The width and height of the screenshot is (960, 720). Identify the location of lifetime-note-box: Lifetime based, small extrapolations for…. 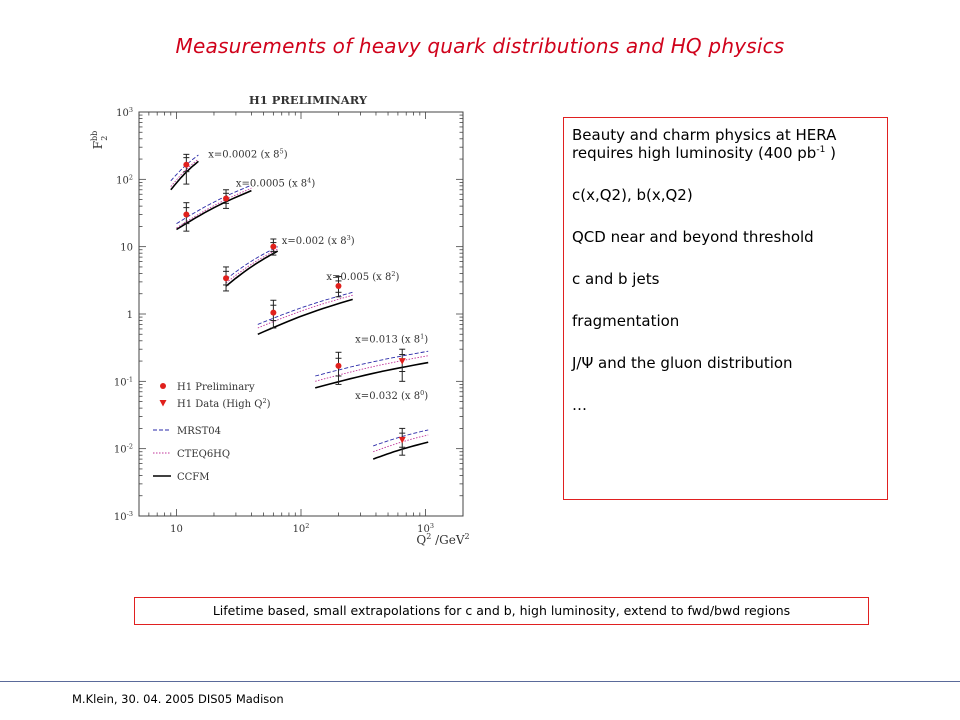
(501, 611).